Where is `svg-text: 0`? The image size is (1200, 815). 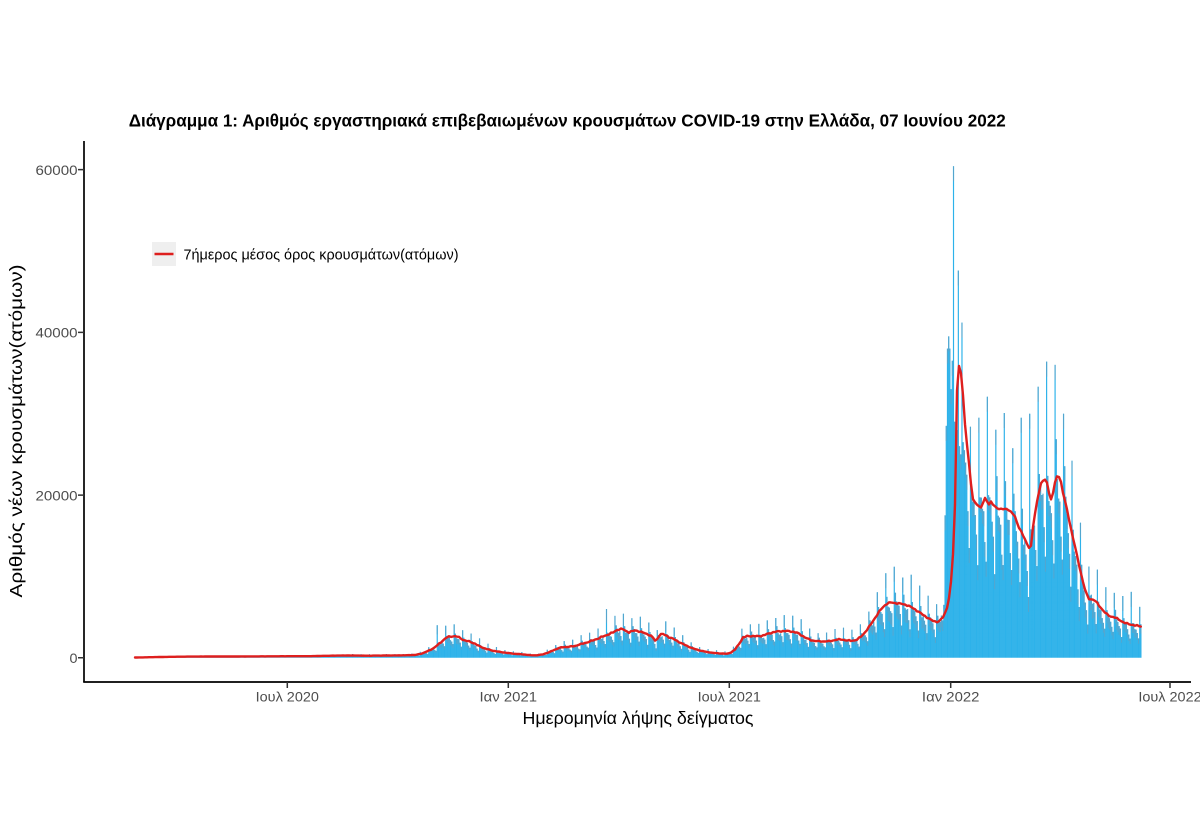 svg-text: 0 is located at coordinates (74, 658).